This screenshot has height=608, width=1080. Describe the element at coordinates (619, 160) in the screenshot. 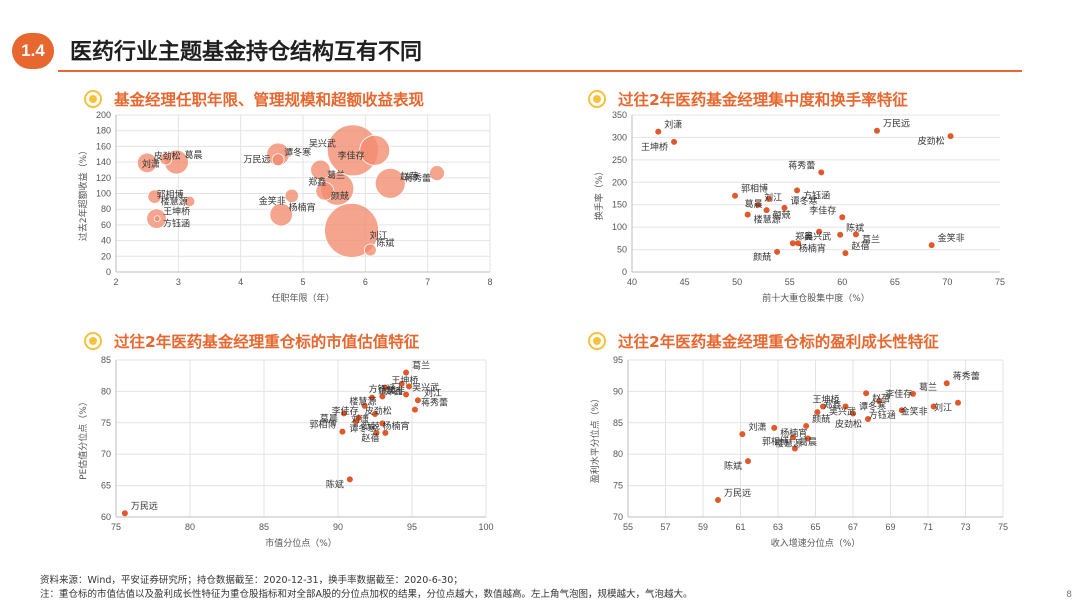

I see `y-tick-label: 250` at that location.